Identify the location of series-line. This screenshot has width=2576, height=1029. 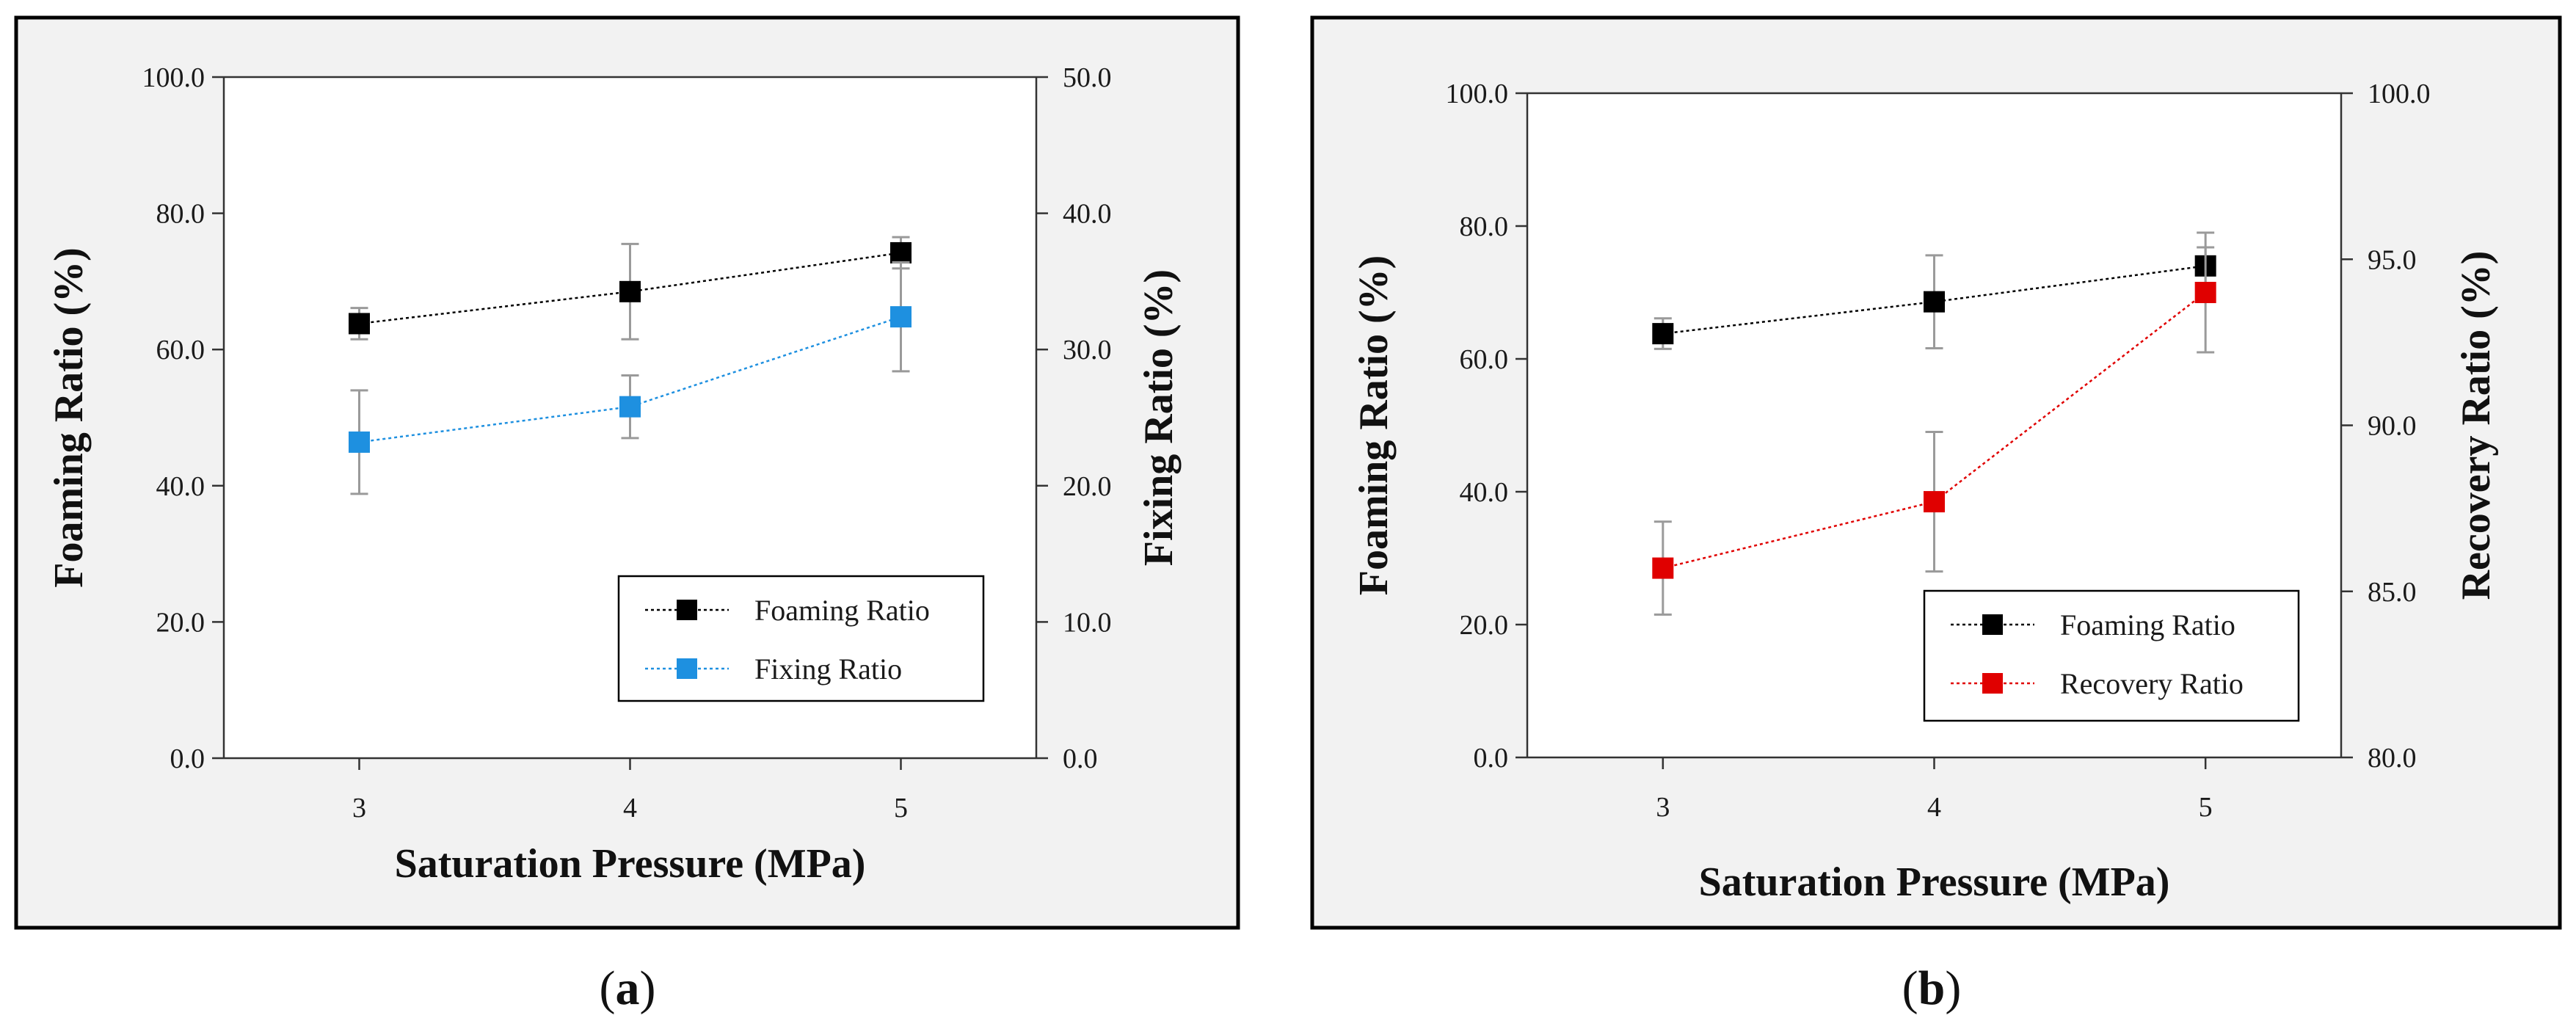
(1934, 430).